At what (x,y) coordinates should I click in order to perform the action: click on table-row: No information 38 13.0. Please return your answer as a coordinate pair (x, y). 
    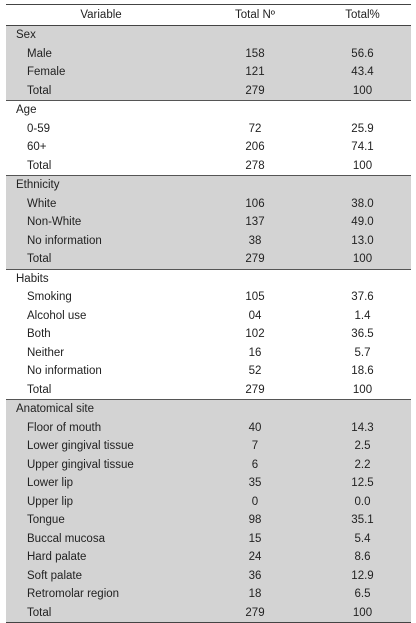
    Looking at the image, I should click on (208, 241).